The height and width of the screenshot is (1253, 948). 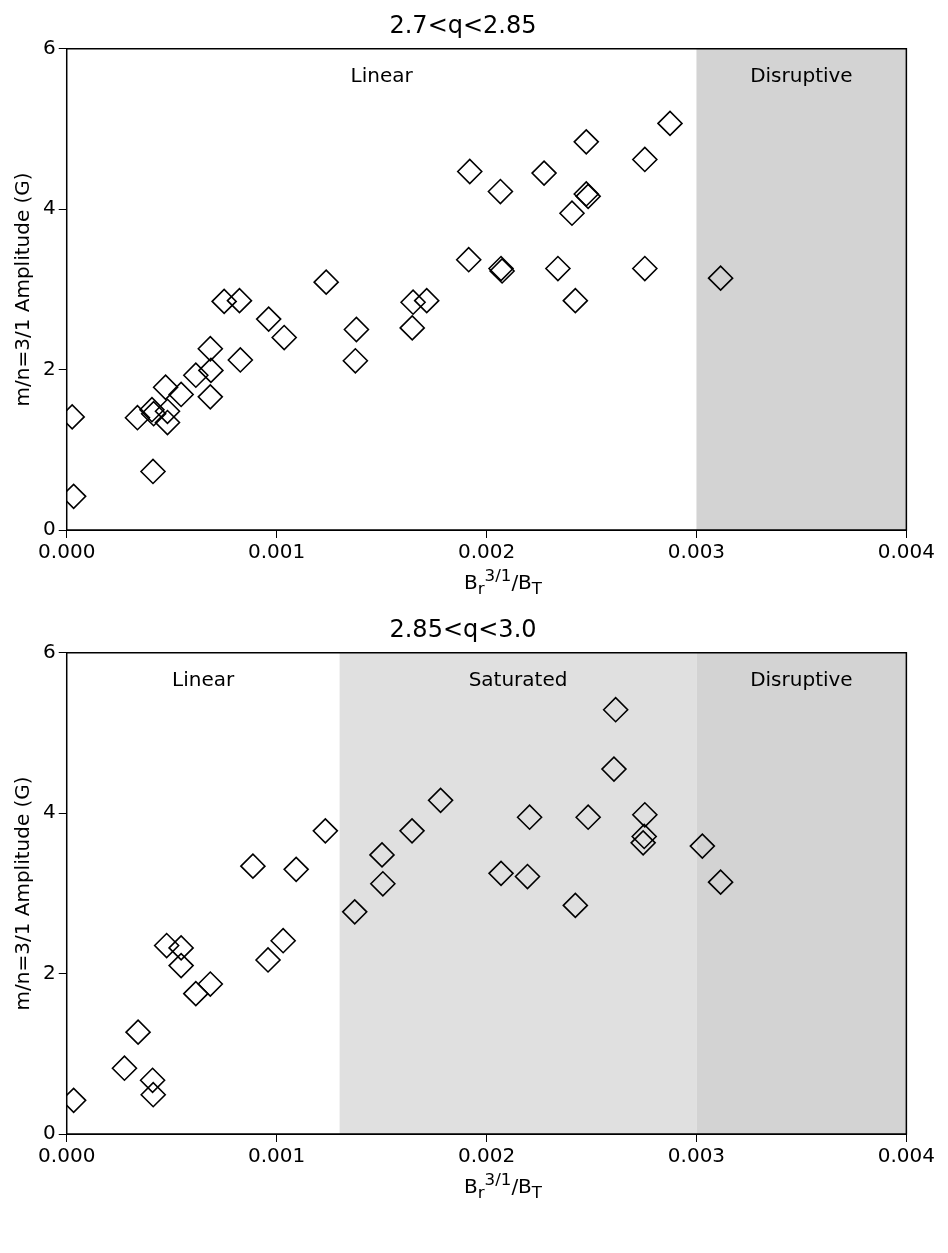 I want to click on chart-title: 2.7<q<2.85, so click(x=463, y=24).